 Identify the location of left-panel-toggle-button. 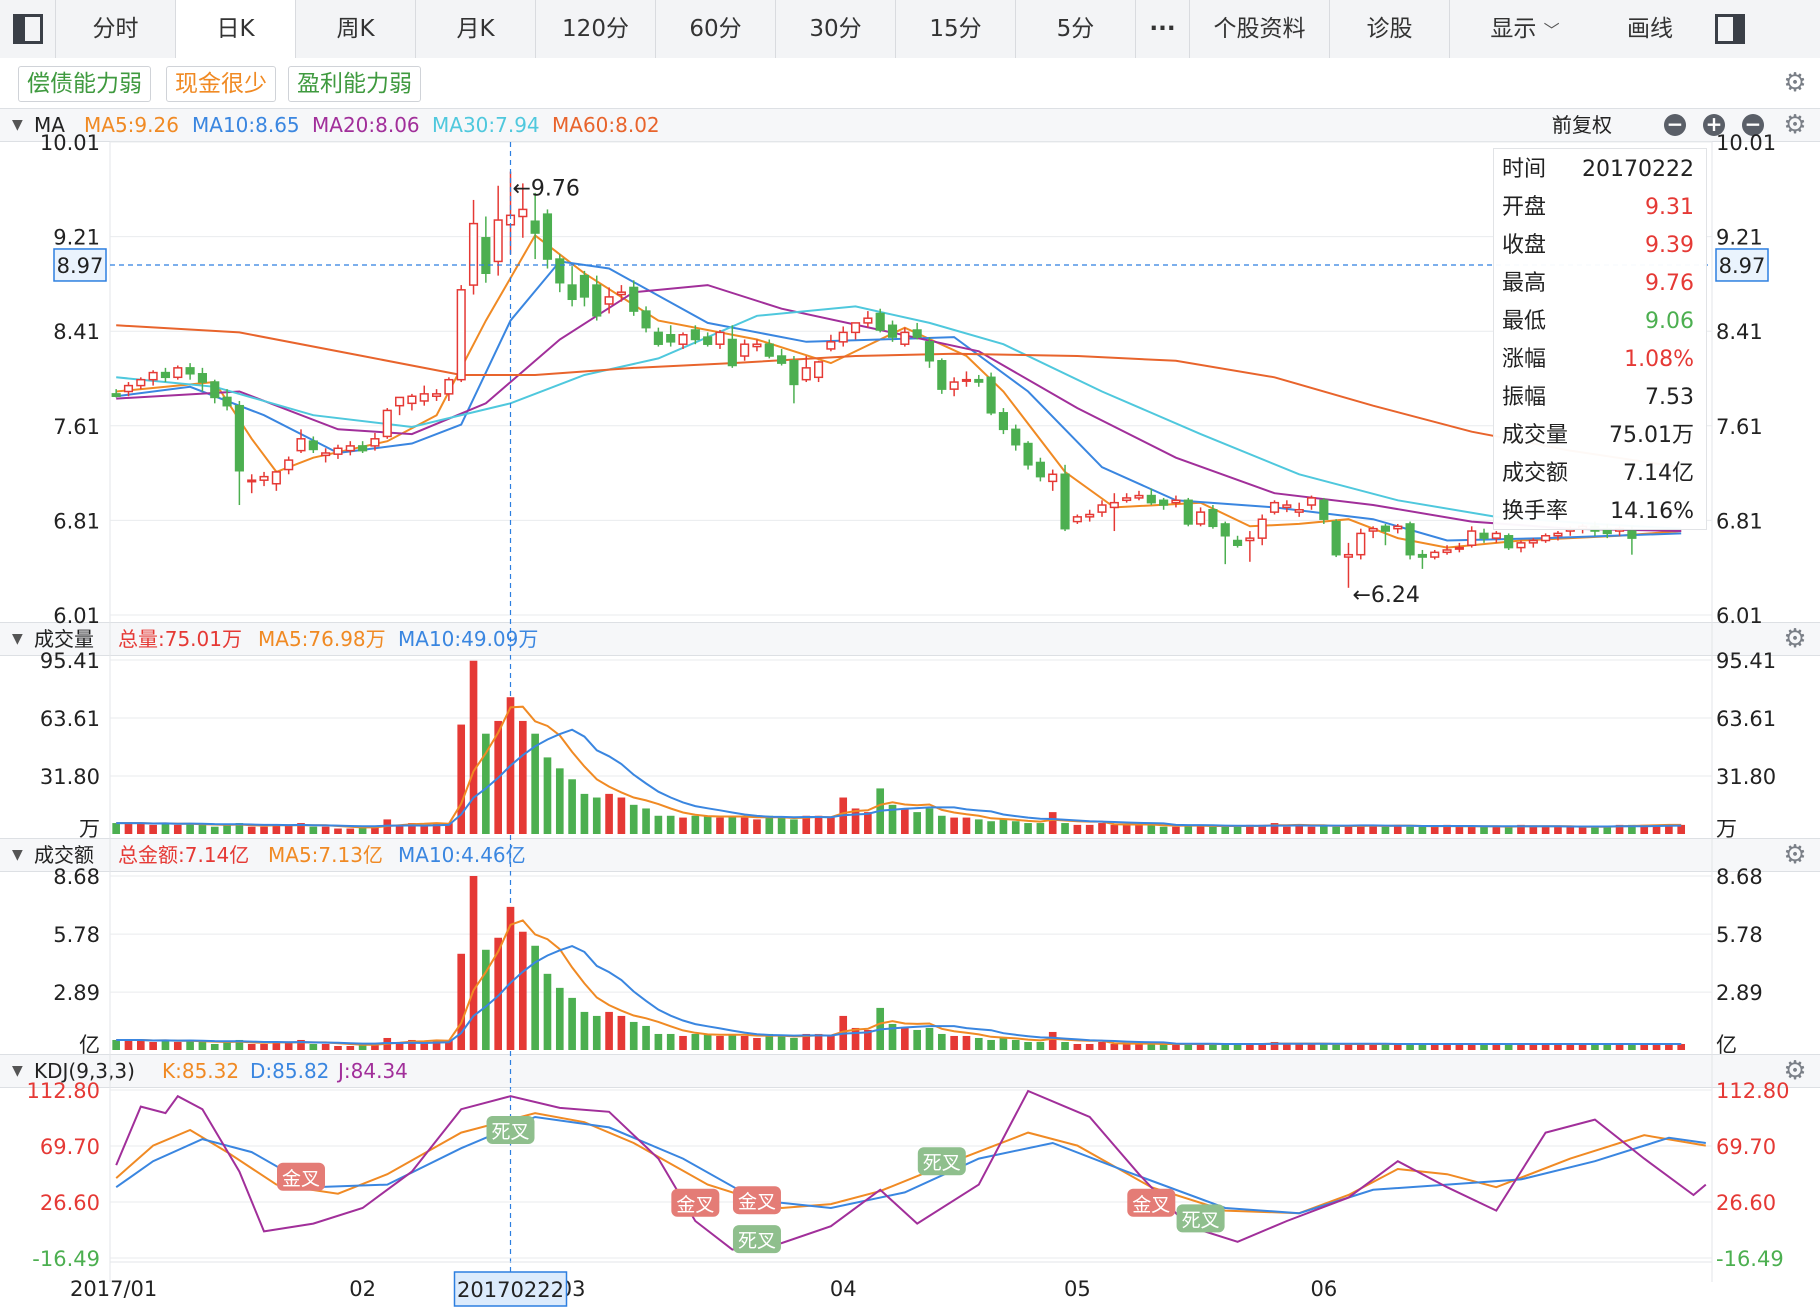
(28, 29).